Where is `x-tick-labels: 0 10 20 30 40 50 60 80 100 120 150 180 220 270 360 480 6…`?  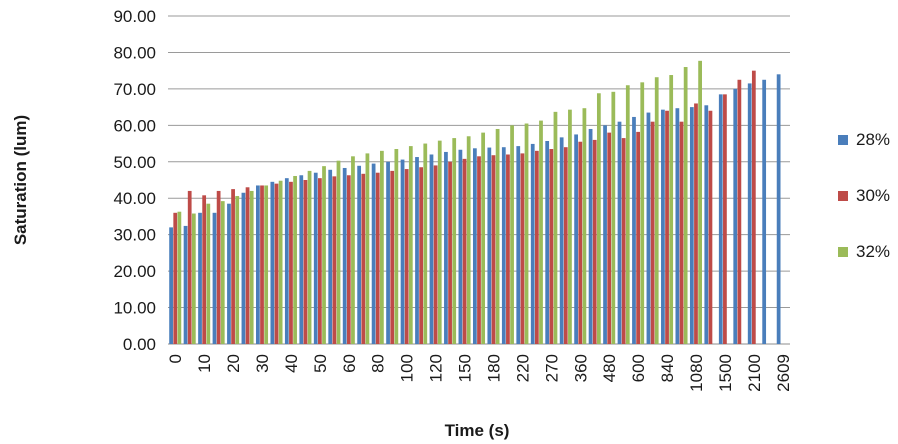
x-tick-labels: 0 10 20 30 40 50 60 80 100 120 150 180 220 270 360 480 6… is located at coordinates (479, 373).